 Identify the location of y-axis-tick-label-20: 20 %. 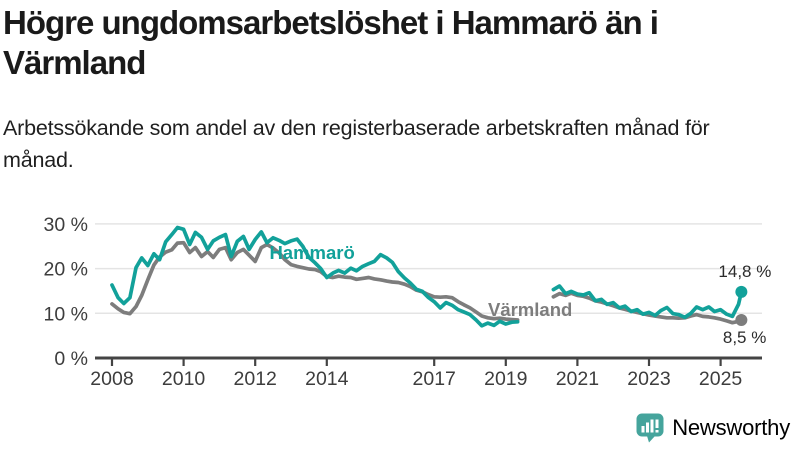
(66, 270).